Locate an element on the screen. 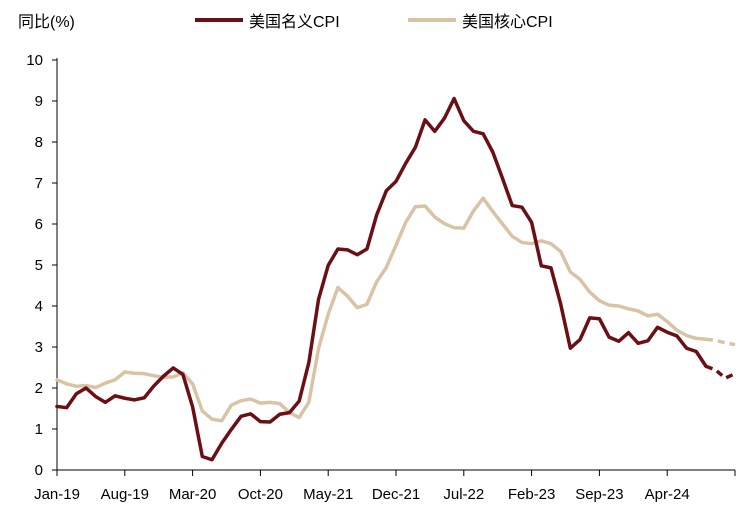 The width and height of the screenshot is (753, 522). x-tick-label: Jan-19 is located at coordinates (57, 494).